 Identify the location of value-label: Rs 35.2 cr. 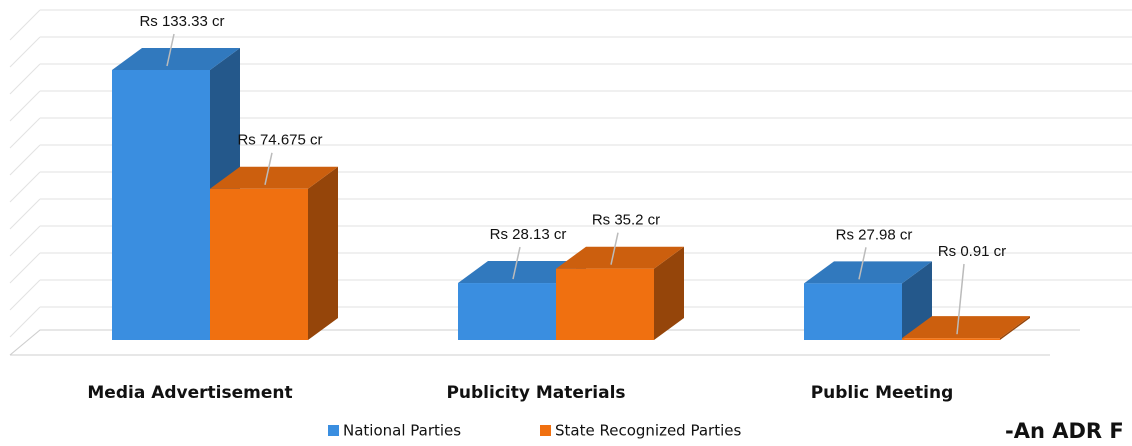
(626, 220).